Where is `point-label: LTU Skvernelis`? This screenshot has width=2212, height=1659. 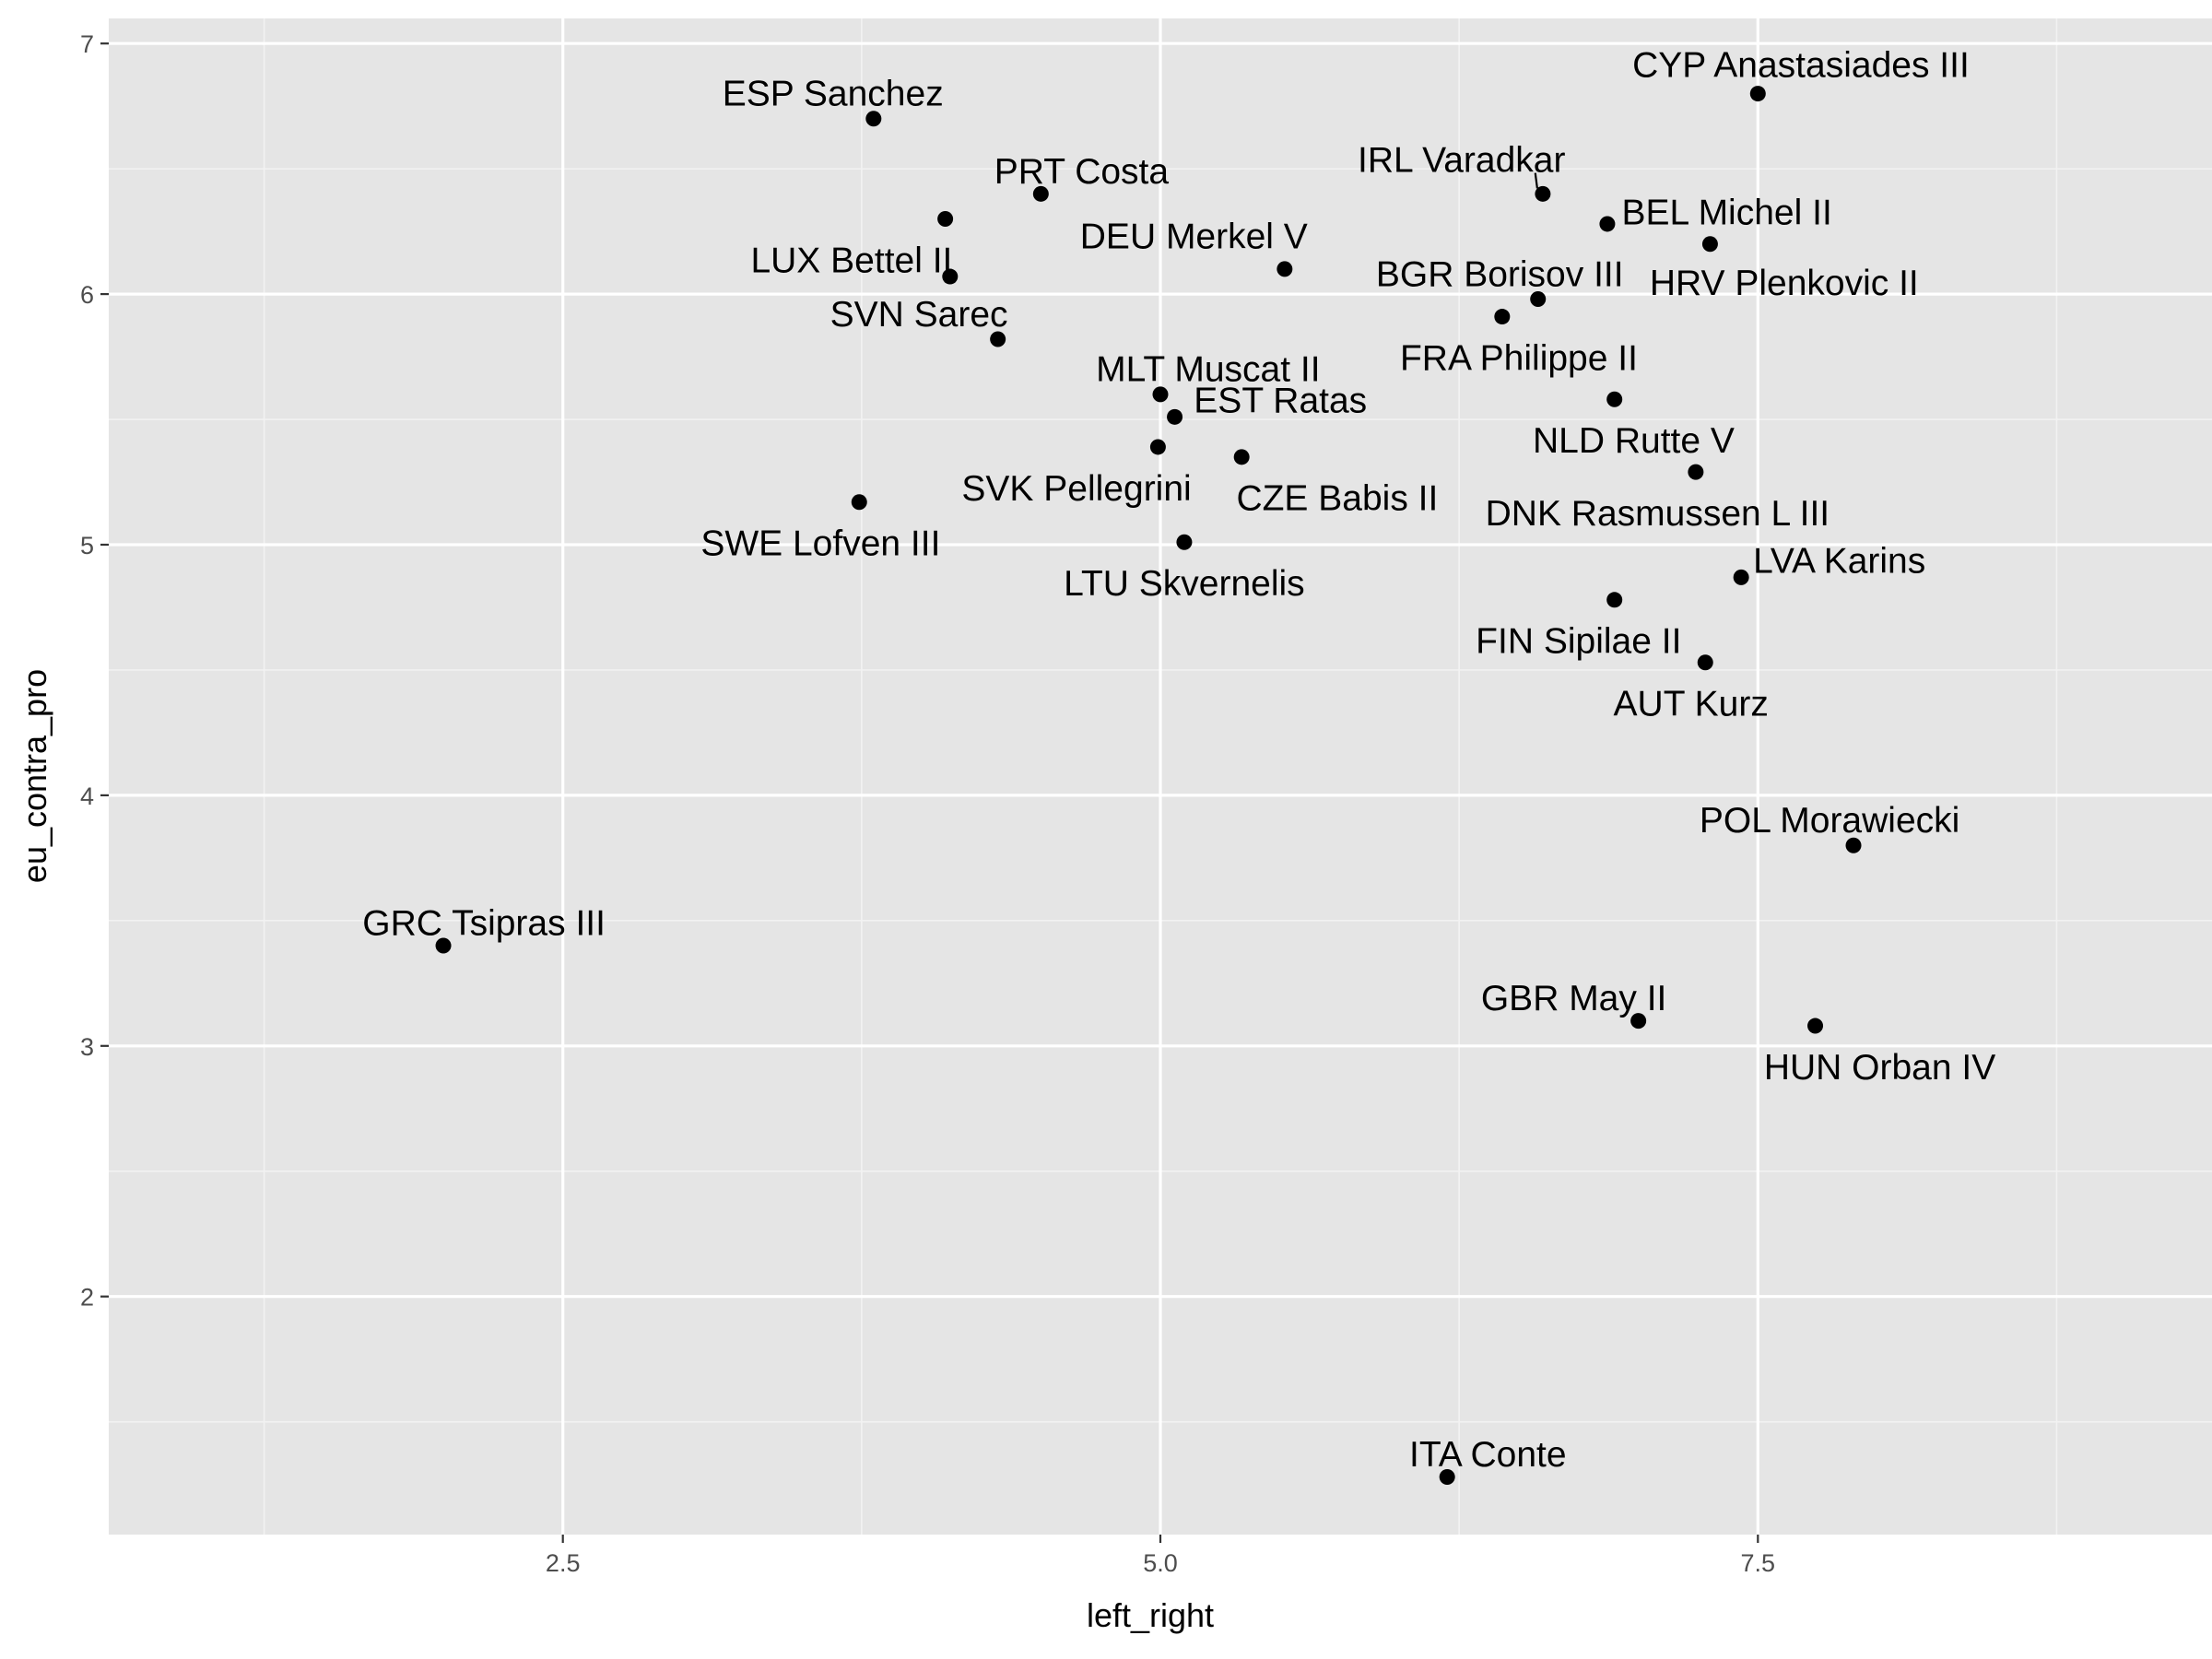
point-label: LTU Skvernelis is located at coordinates (1184, 584).